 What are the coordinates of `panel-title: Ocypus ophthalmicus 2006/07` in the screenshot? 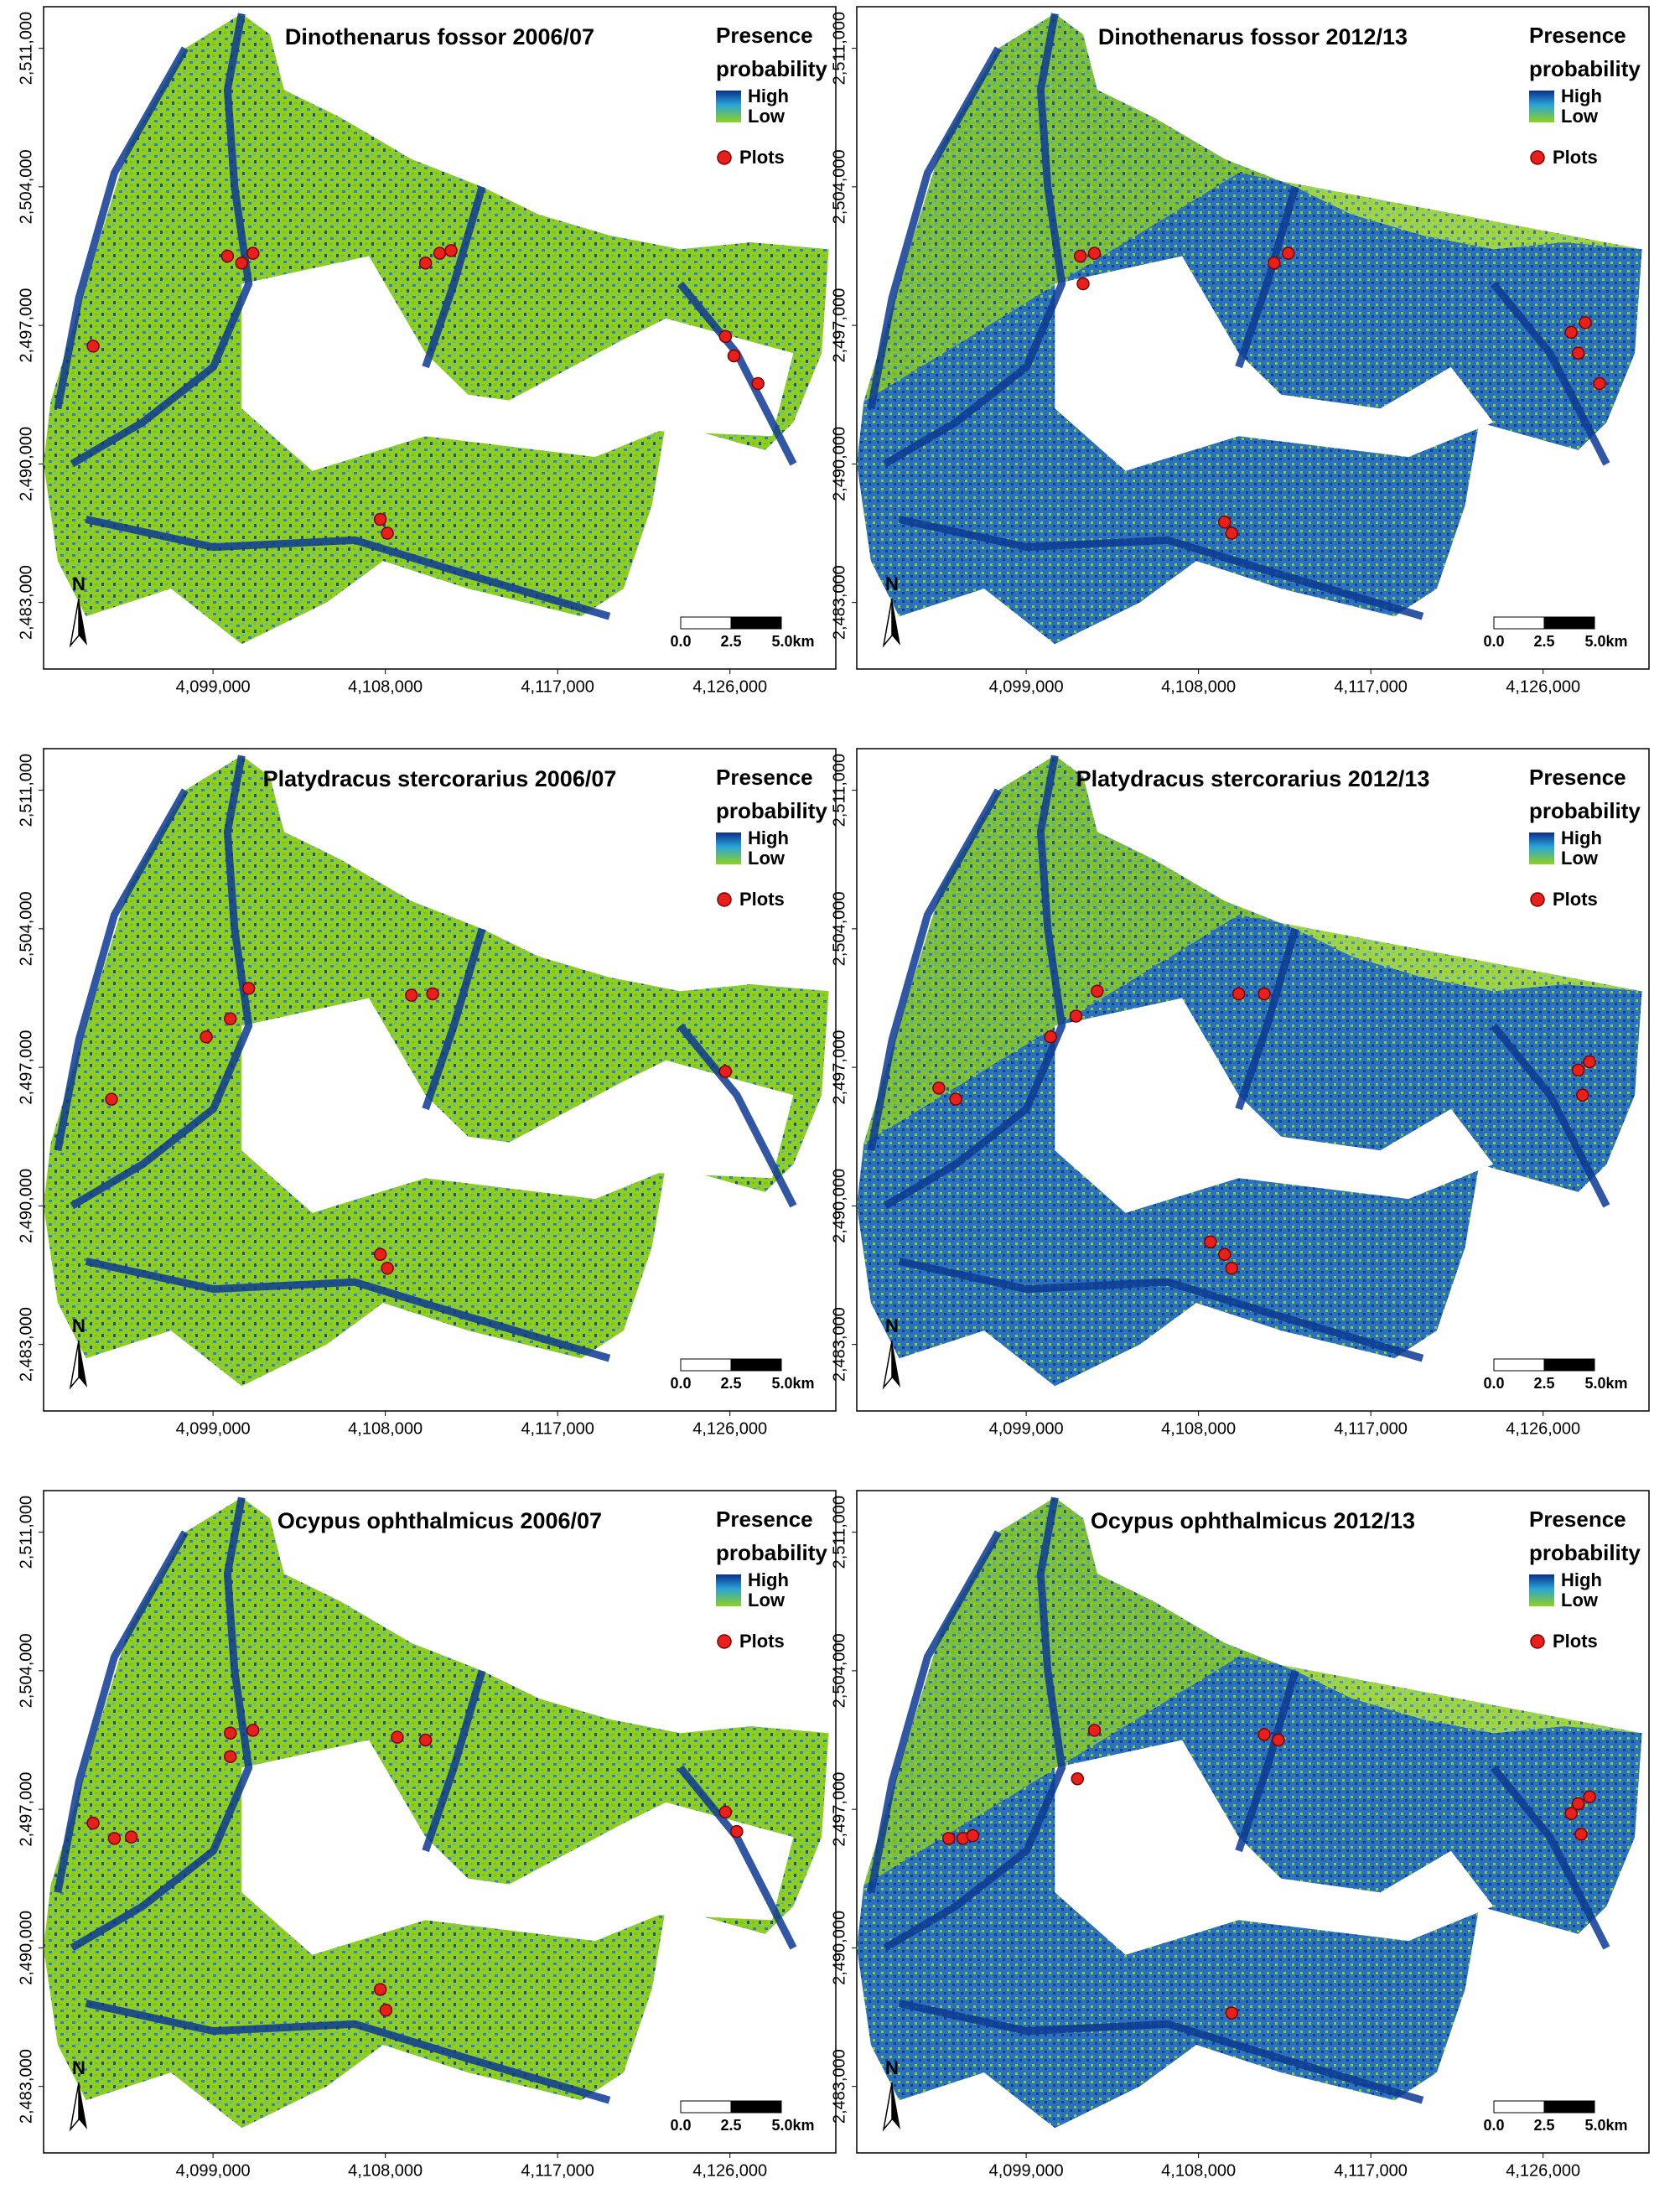 It's located at (439, 1520).